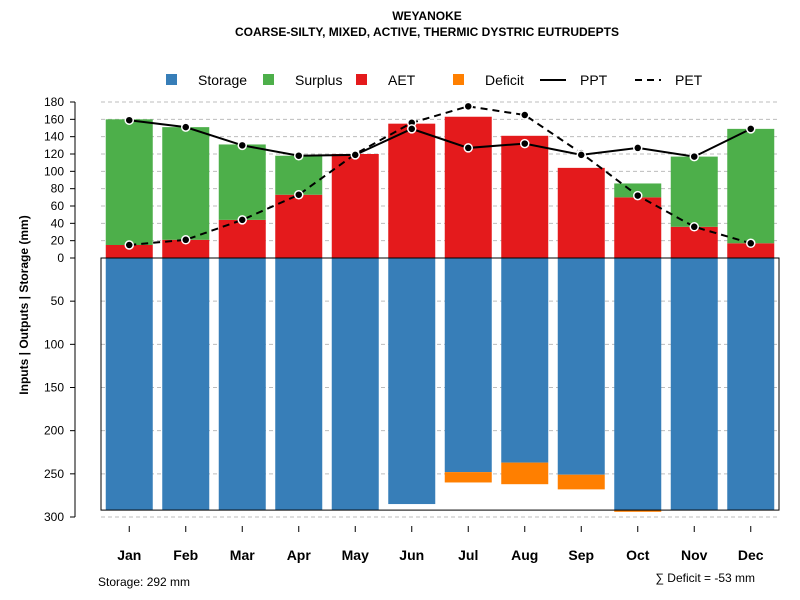 This screenshot has height=600, width=800. Describe the element at coordinates (54, 474) in the screenshot. I see `y-tick-label-b-250: 250` at that location.